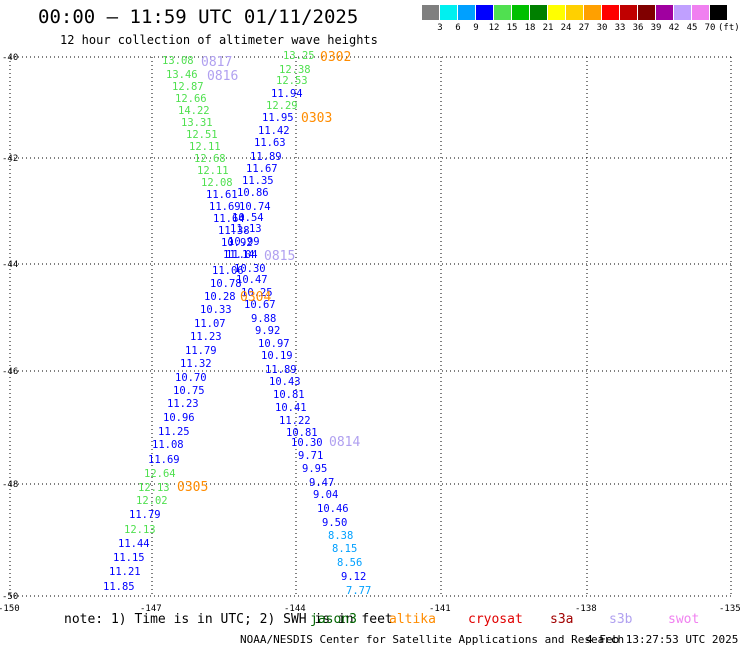 This screenshot has height=672, width=740. What do you see at coordinates (287, 94) in the screenshot?
I see `wave-height-value: 11.94` at bounding box center [287, 94].